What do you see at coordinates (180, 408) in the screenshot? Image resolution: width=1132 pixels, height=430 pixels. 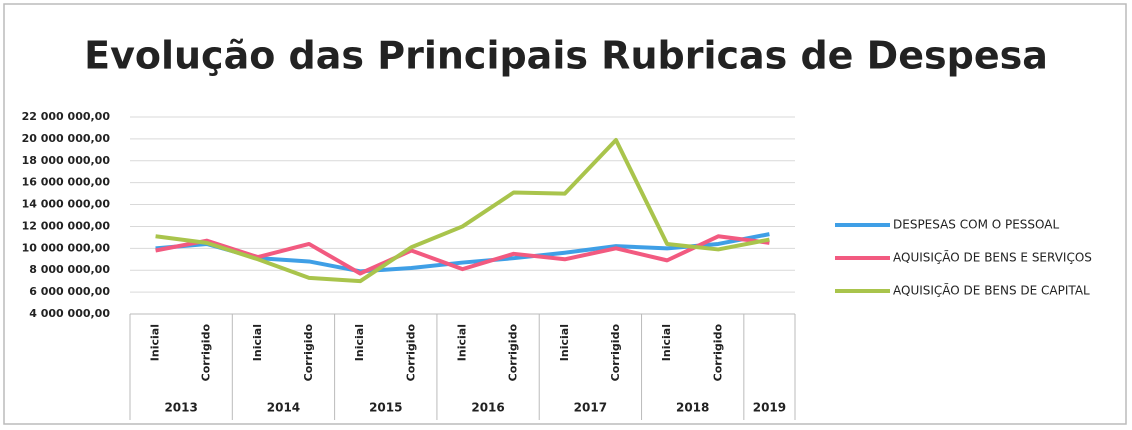 I see `group-label: 2013` at bounding box center [180, 408].